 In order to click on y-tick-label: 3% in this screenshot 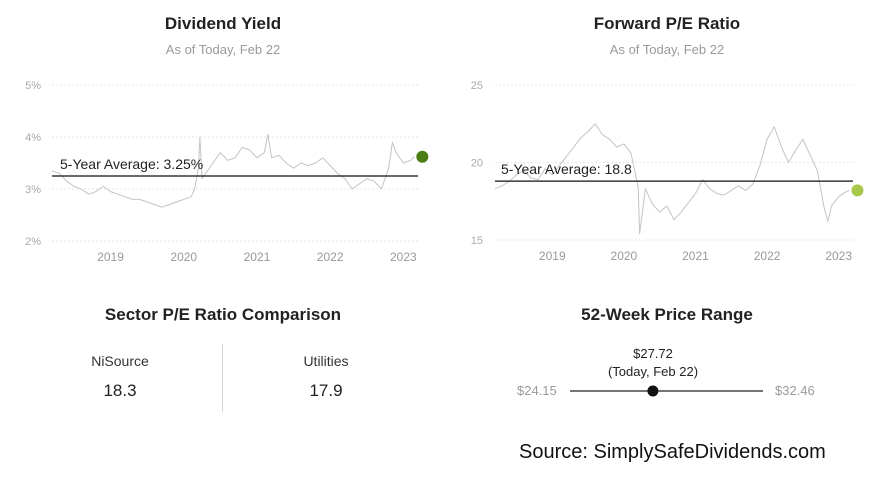, I will do `click(33, 190)`.